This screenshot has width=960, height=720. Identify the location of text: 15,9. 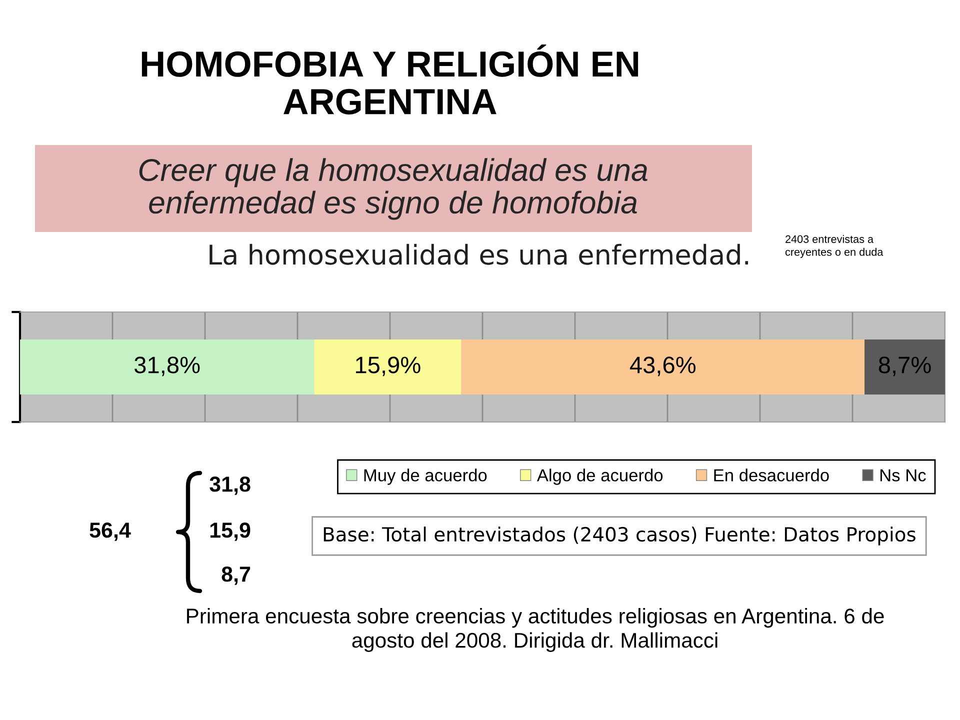
(230, 531).